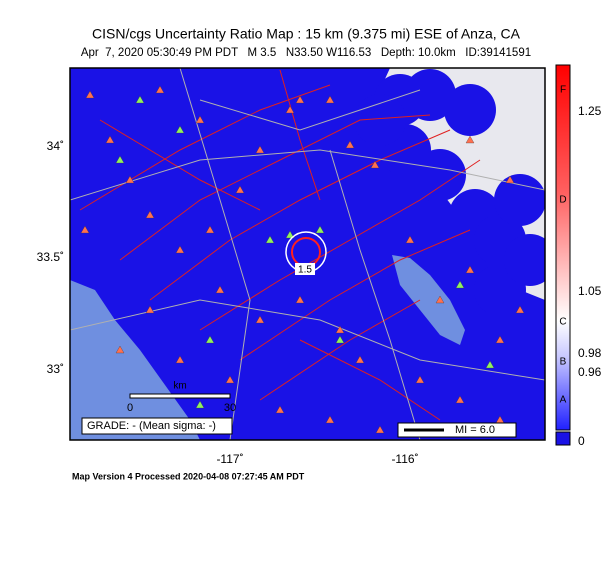  What do you see at coordinates (404, 459) in the screenshot?
I see `lon-label: -116˚` at bounding box center [404, 459].